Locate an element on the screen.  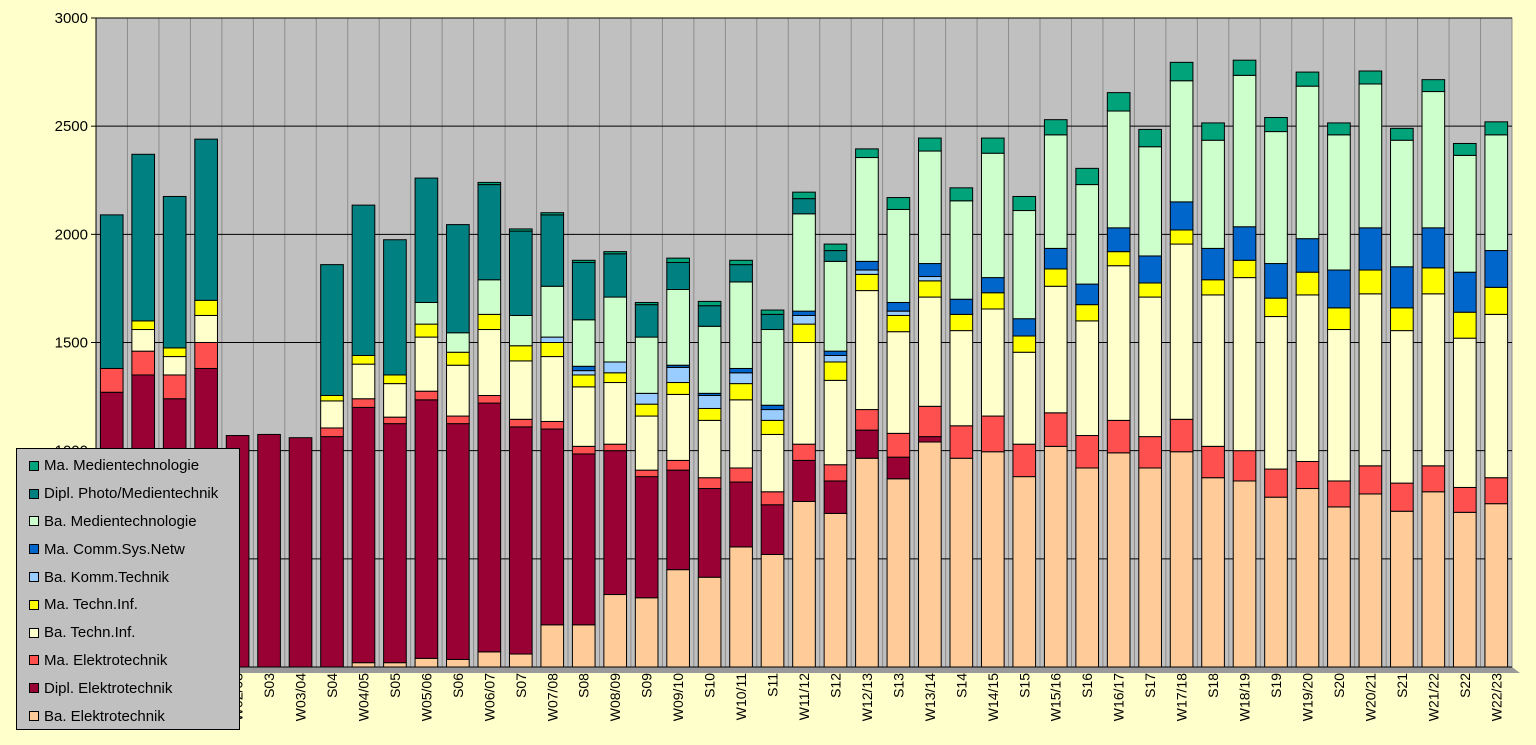
x-tick-label: S14 is located at coordinates (961, 685).